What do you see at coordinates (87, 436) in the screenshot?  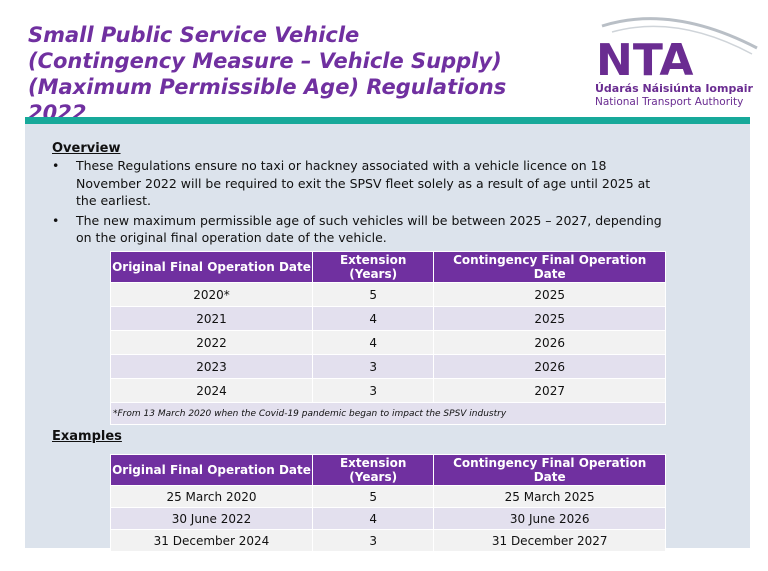 I see `examples-heading: Examples` at bounding box center [87, 436].